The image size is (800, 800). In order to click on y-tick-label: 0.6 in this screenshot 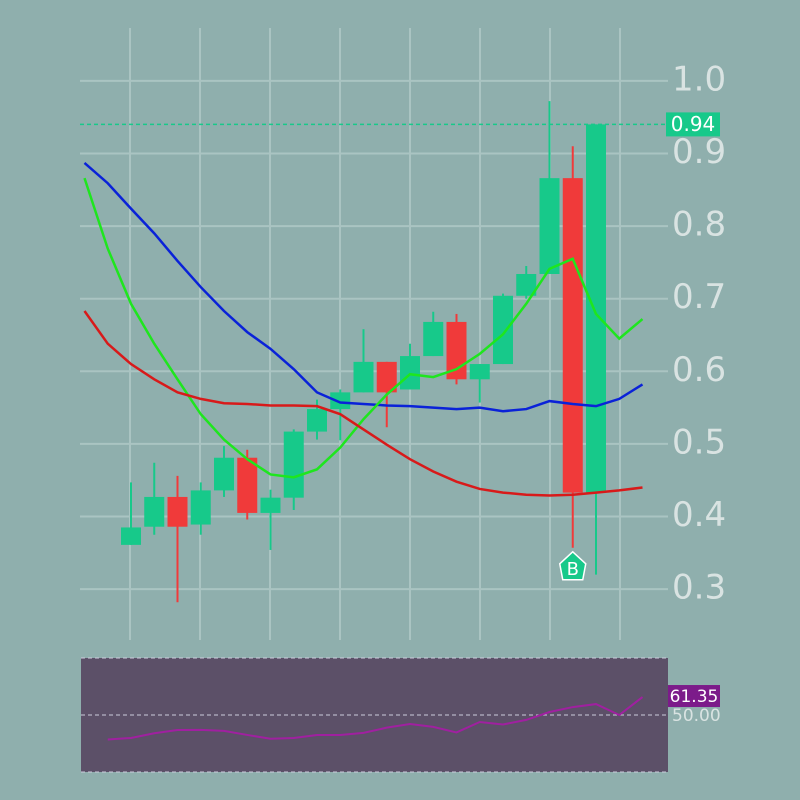, I will do `click(699, 370)`.